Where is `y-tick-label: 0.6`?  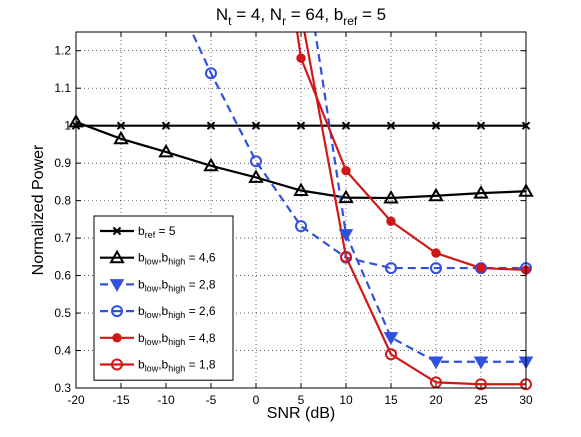 y-tick-label: 0.6 is located at coordinates (62, 276).